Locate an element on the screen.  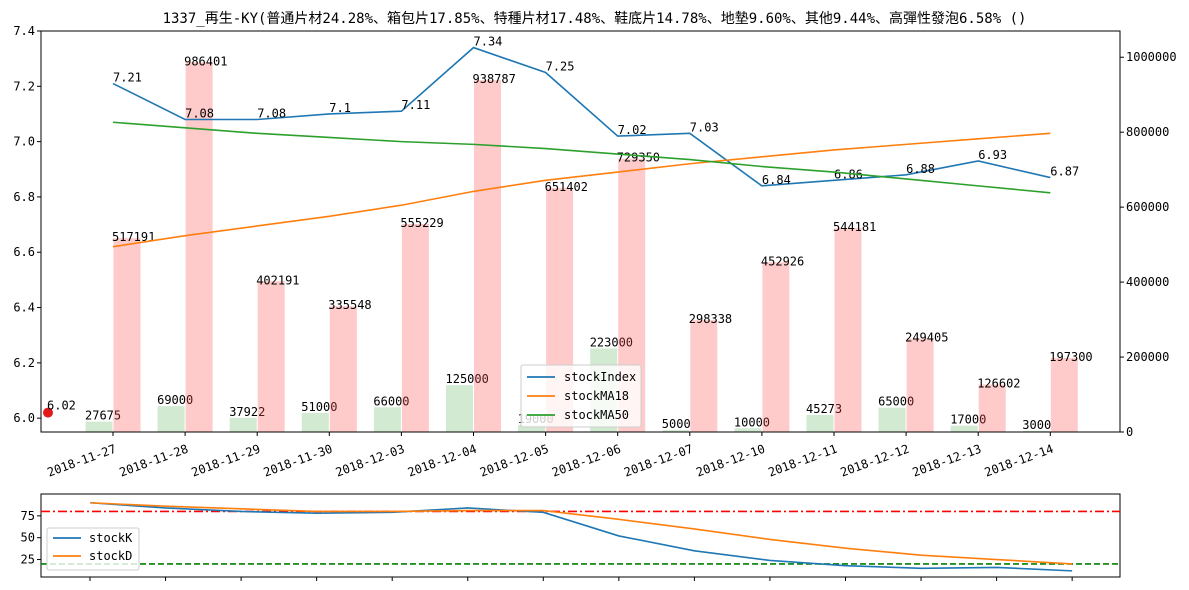
price-label: 7.02 is located at coordinates (632, 130).